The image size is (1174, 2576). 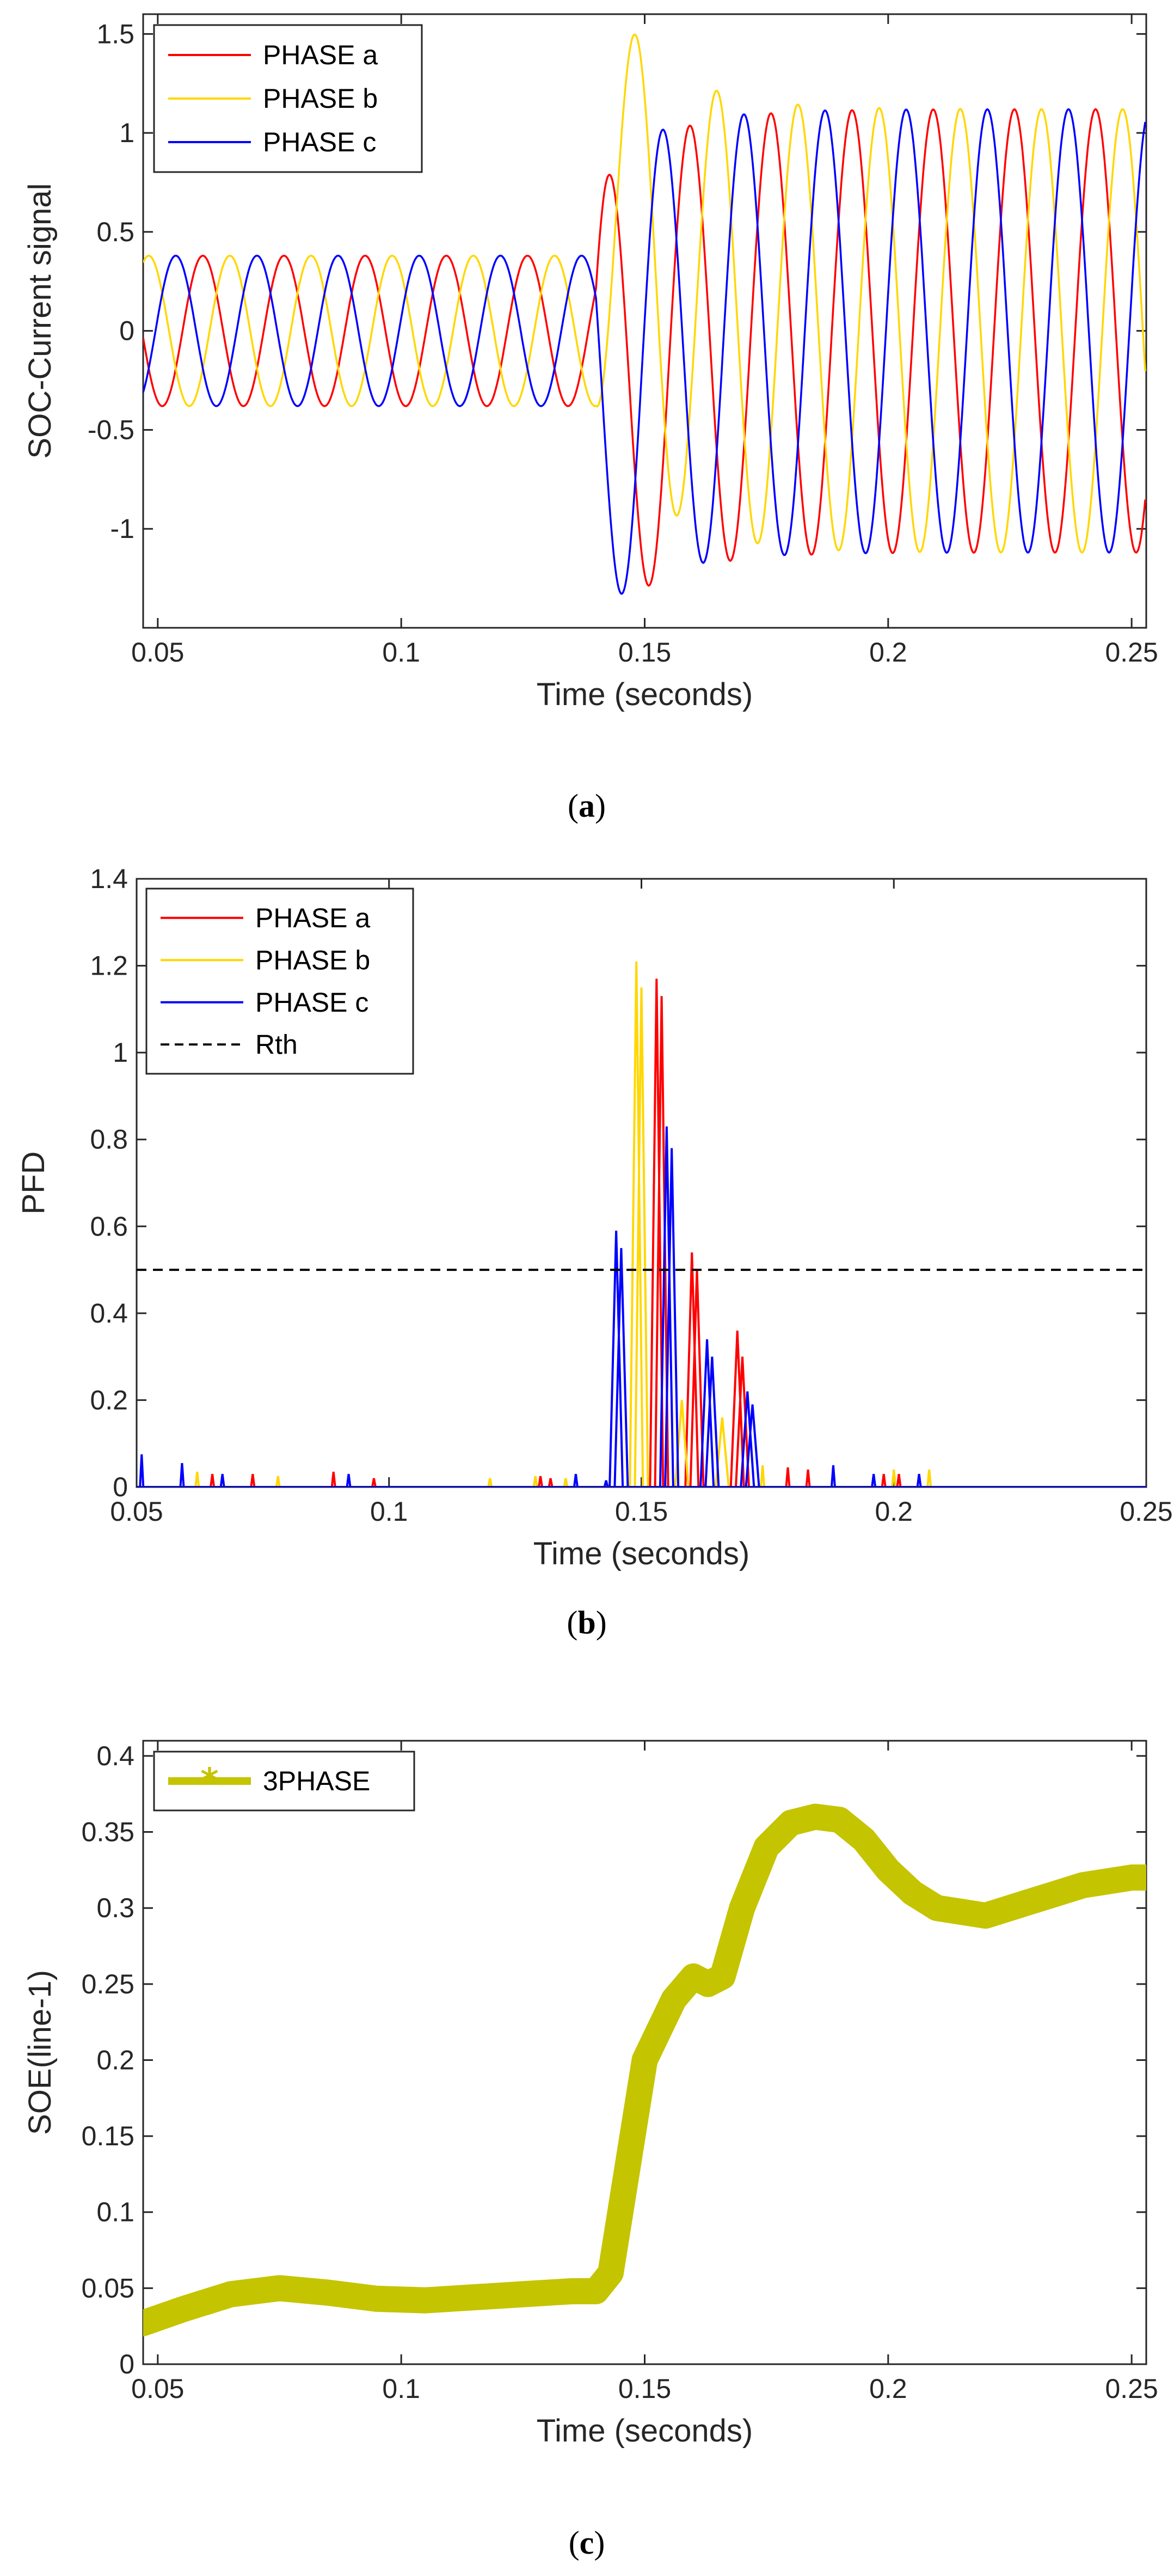 What do you see at coordinates (111, 429) in the screenshot?
I see `y-tick-label: -0.5` at bounding box center [111, 429].